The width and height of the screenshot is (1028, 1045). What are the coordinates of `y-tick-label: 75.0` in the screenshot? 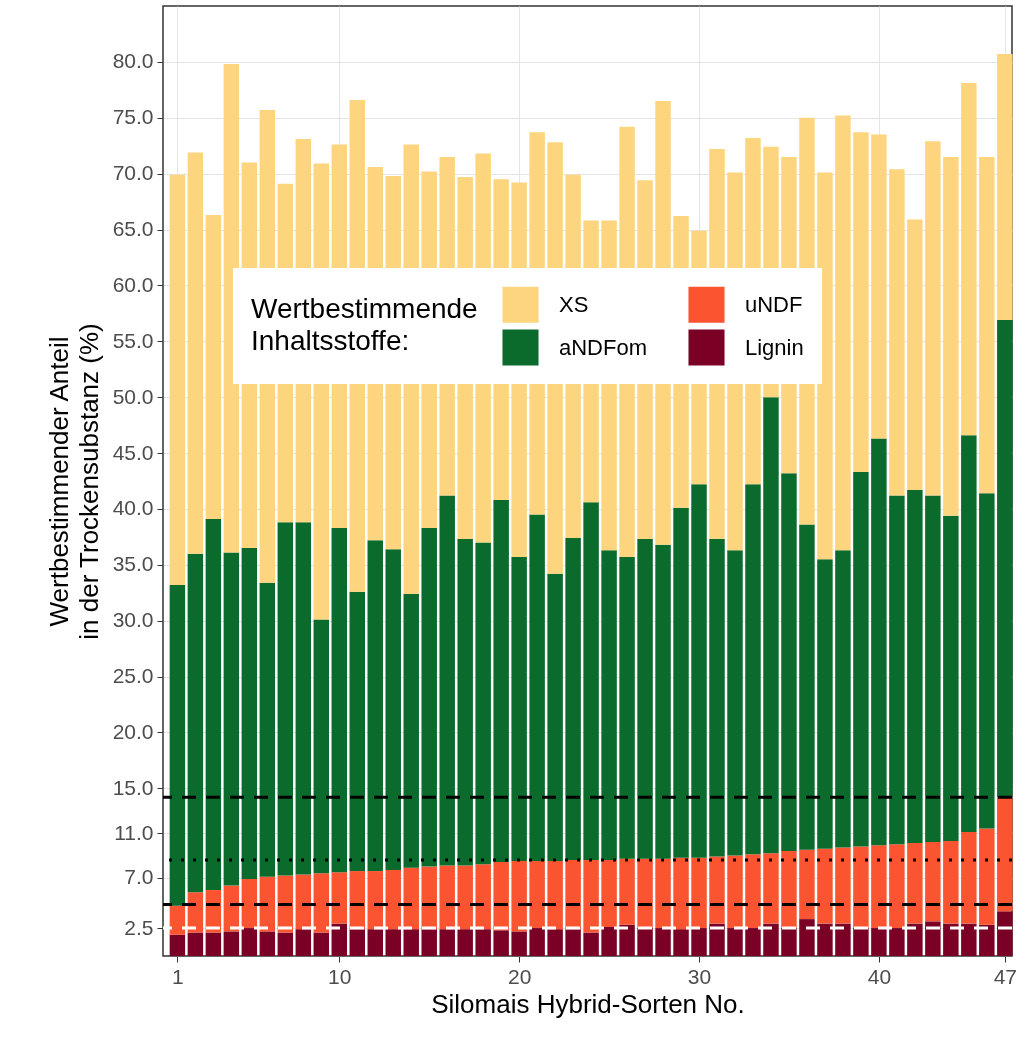 It's located at (133, 117).